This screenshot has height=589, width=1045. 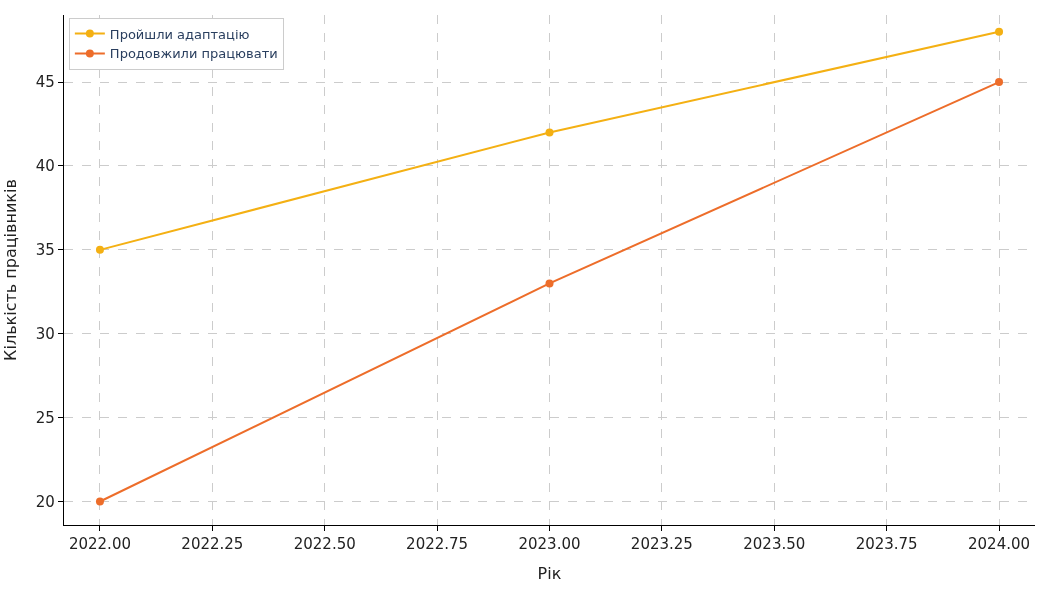 I want to click on y-tick-label: 40, so click(x=45, y=166).